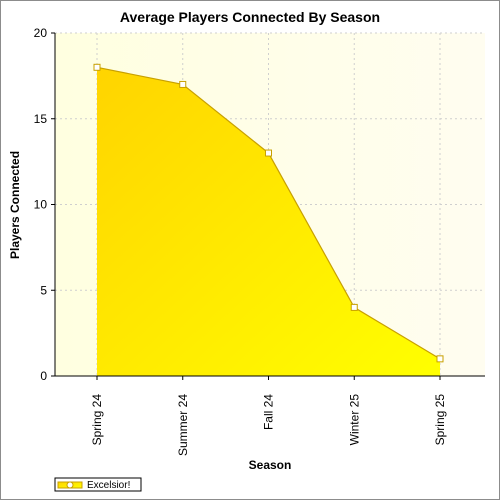 This screenshot has height=500, width=500. Describe the element at coordinates (97, 420) in the screenshot. I see `x-tick-label: Spring 24` at that location.